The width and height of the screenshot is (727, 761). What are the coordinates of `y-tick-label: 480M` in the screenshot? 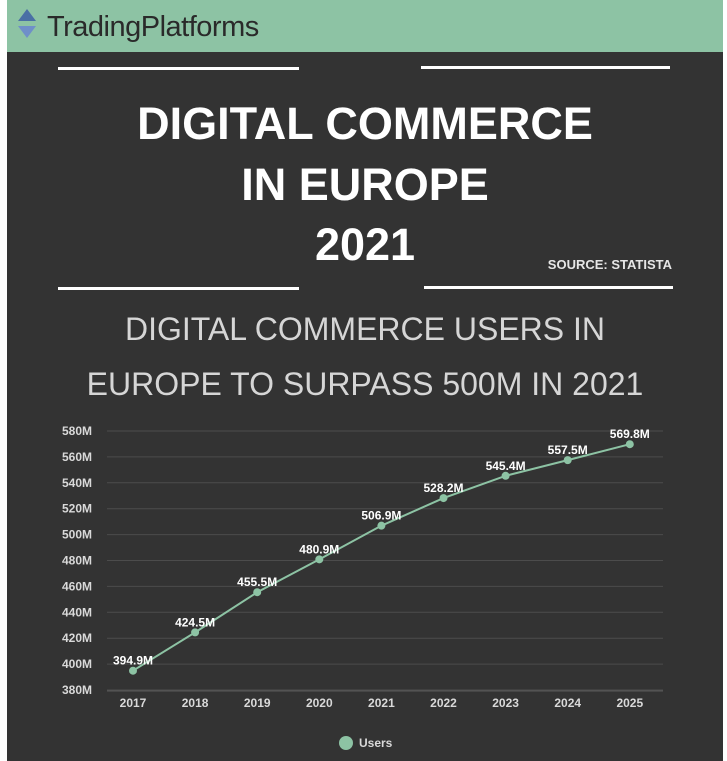 It's located at (77, 561).